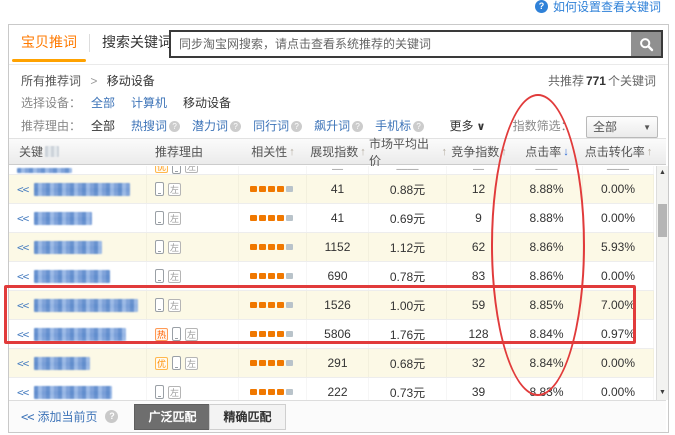 This screenshot has width=675, height=435. I want to click on column-header-3: 展现指数 ↑, so click(338, 151).